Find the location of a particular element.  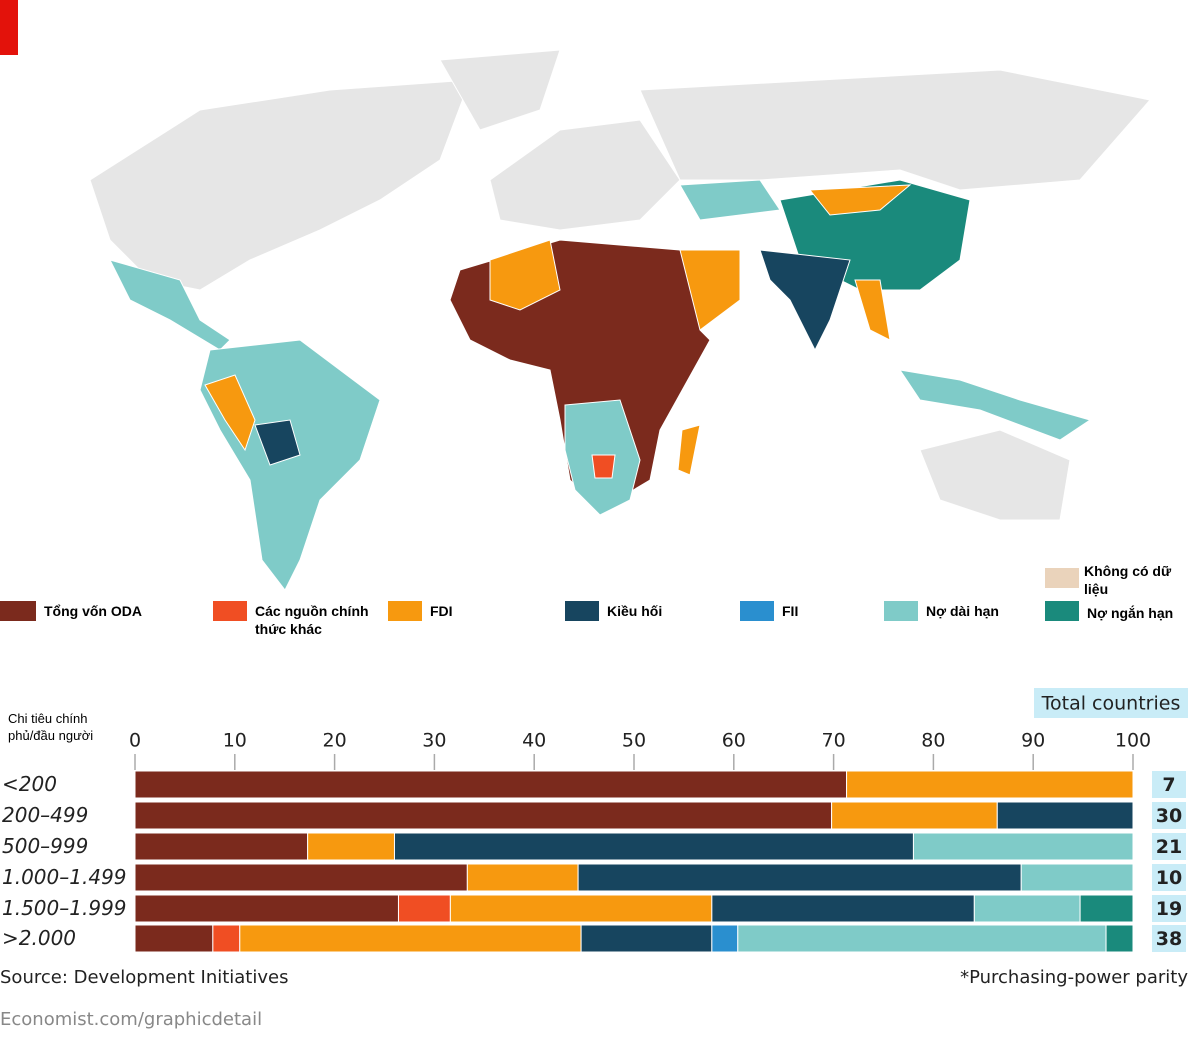

totals-header: Total countries is located at coordinates (1111, 704).